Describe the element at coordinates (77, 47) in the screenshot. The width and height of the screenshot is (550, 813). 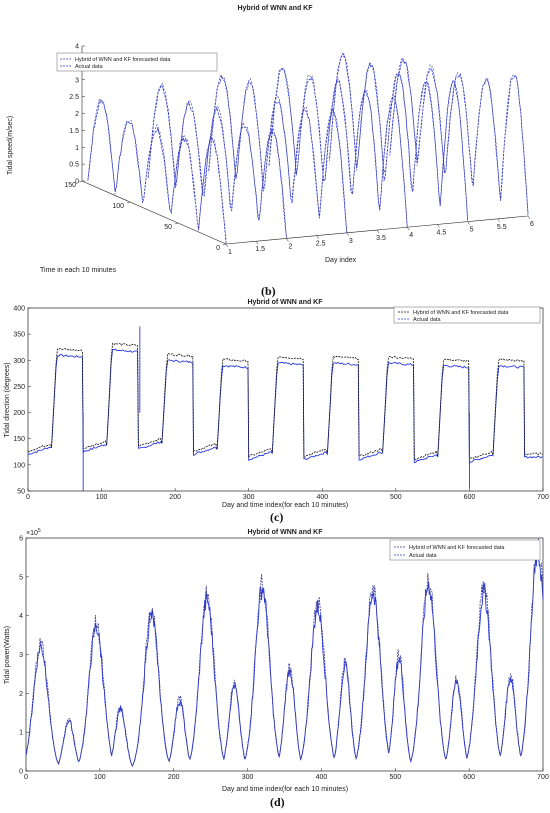
I see `z-tick-label: 4` at that location.